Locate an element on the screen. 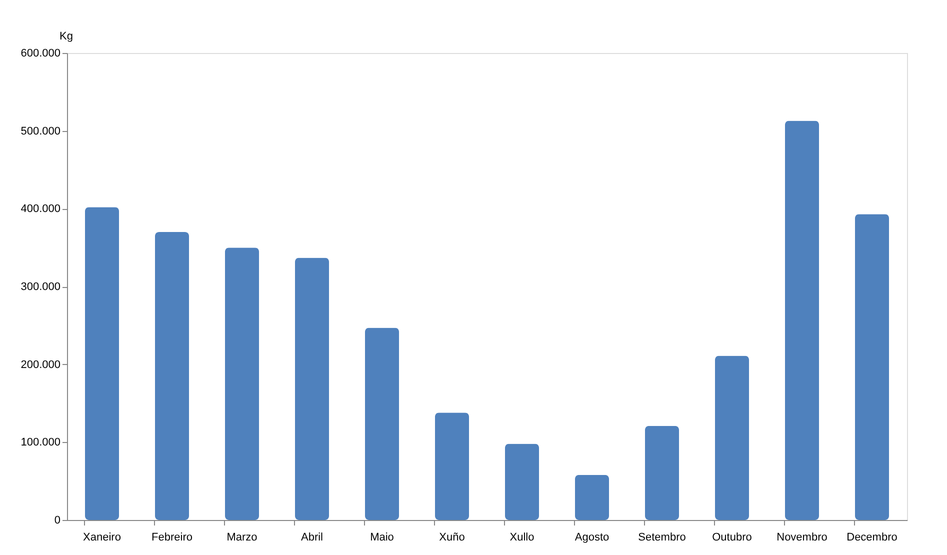 Image resolution: width=947 pixels, height=555 pixels. y-tick-label: 0 is located at coordinates (57, 520).